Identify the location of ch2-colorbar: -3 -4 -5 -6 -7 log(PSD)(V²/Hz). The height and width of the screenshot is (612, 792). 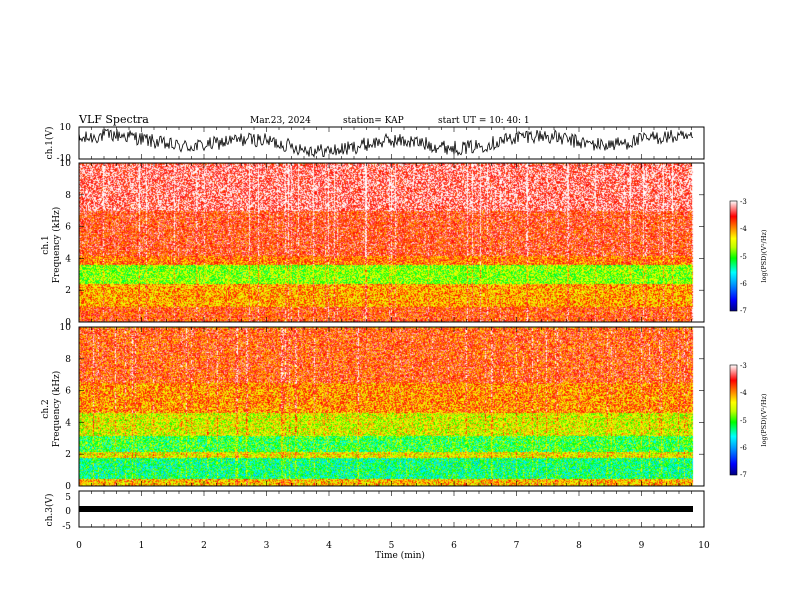
(748, 420).